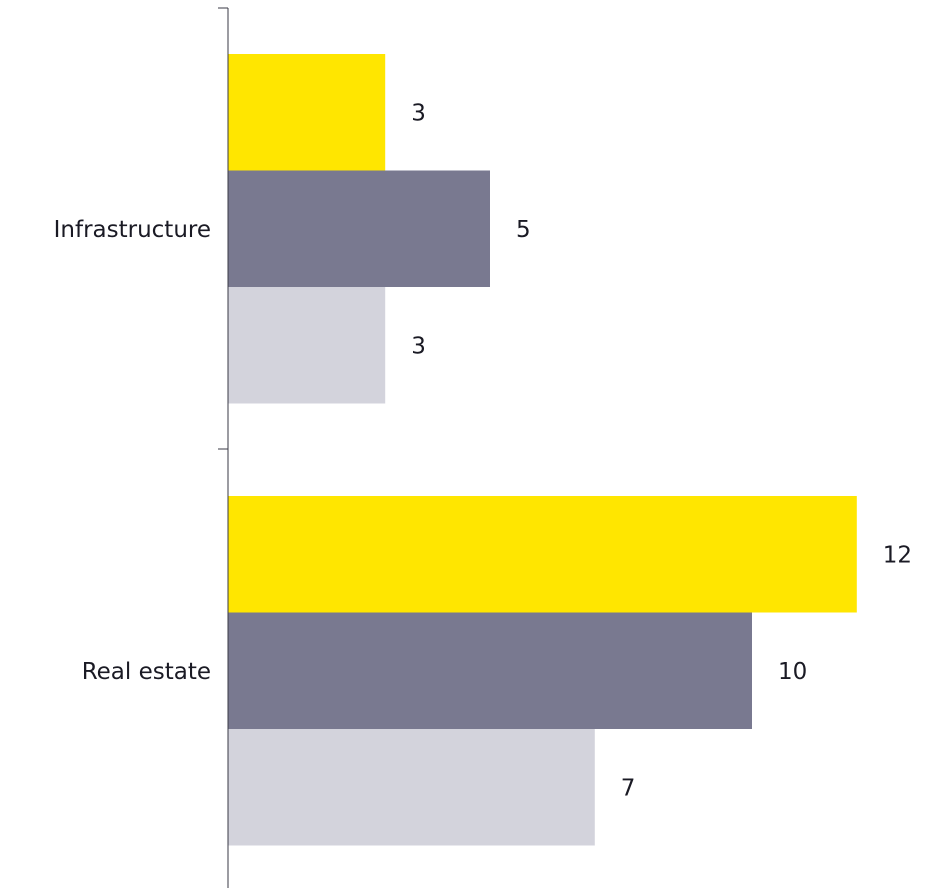  I want to click on value-label-real-estate-series-2: 10, so click(792, 672).